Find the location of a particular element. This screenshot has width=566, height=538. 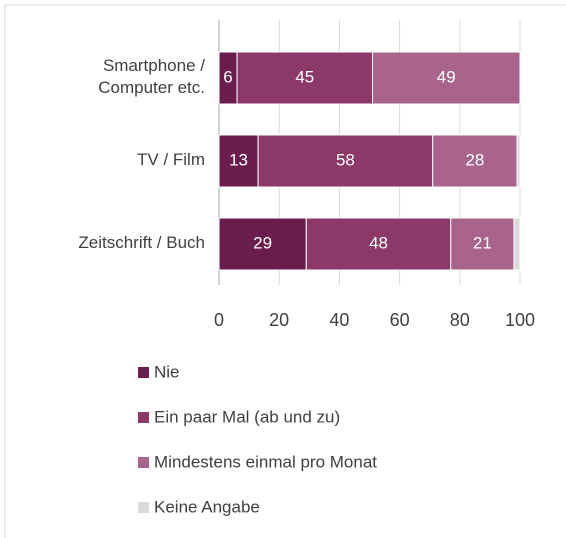

legend-label: Keine Angabe is located at coordinates (207, 506).